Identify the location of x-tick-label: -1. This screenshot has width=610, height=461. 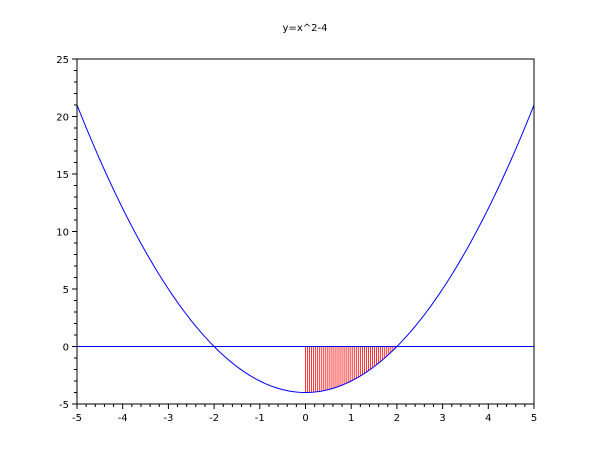
(260, 418).